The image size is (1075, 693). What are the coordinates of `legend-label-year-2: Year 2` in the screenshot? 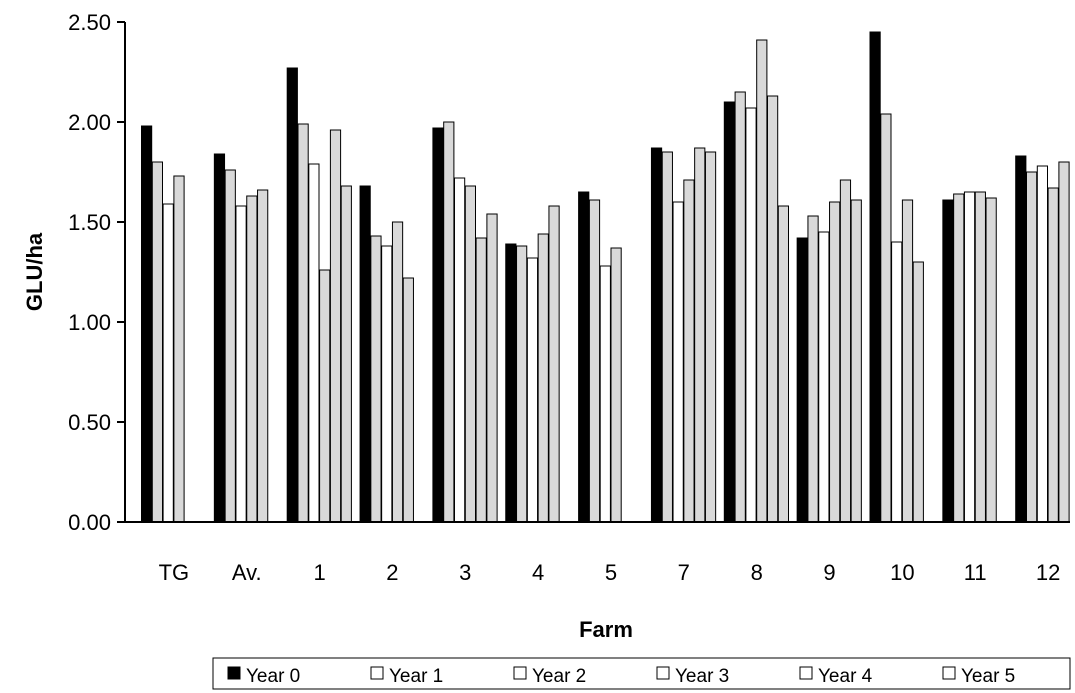 It's located at (559, 676).